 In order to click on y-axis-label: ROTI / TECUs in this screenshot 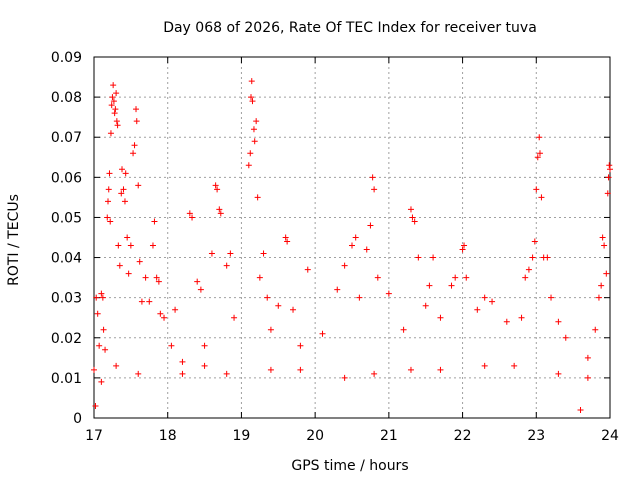, I will do `click(14, 240)`.